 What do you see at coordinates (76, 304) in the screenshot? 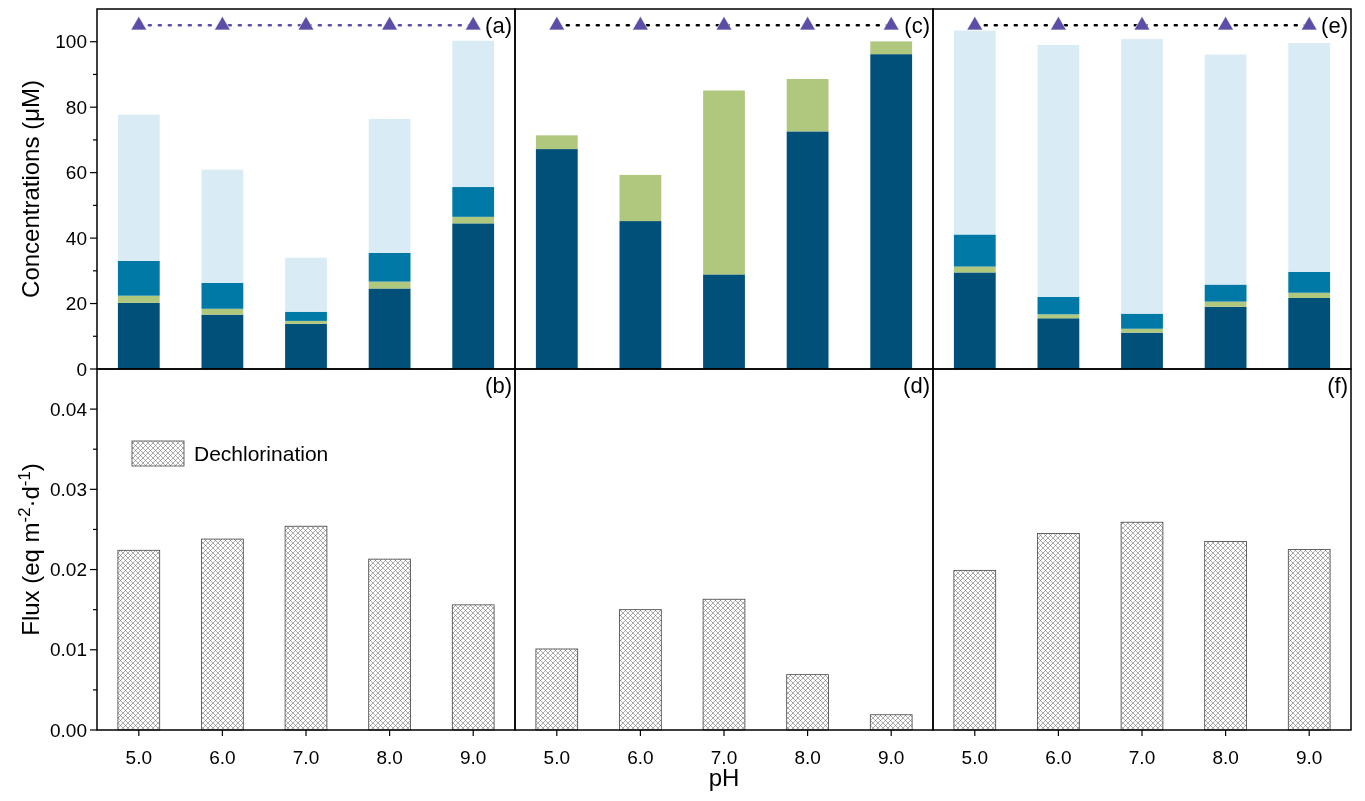
I see `y-tick-label: 20` at bounding box center [76, 304].